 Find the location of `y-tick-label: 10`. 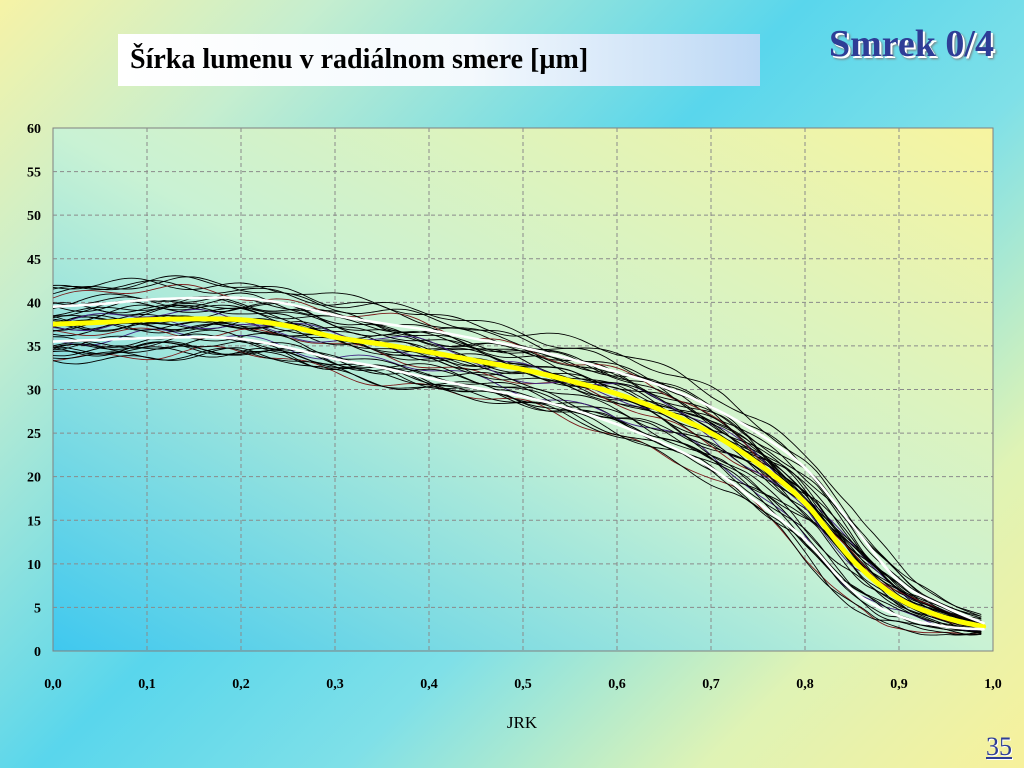

y-tick-label: 10 is located at coordinates (34, 565).